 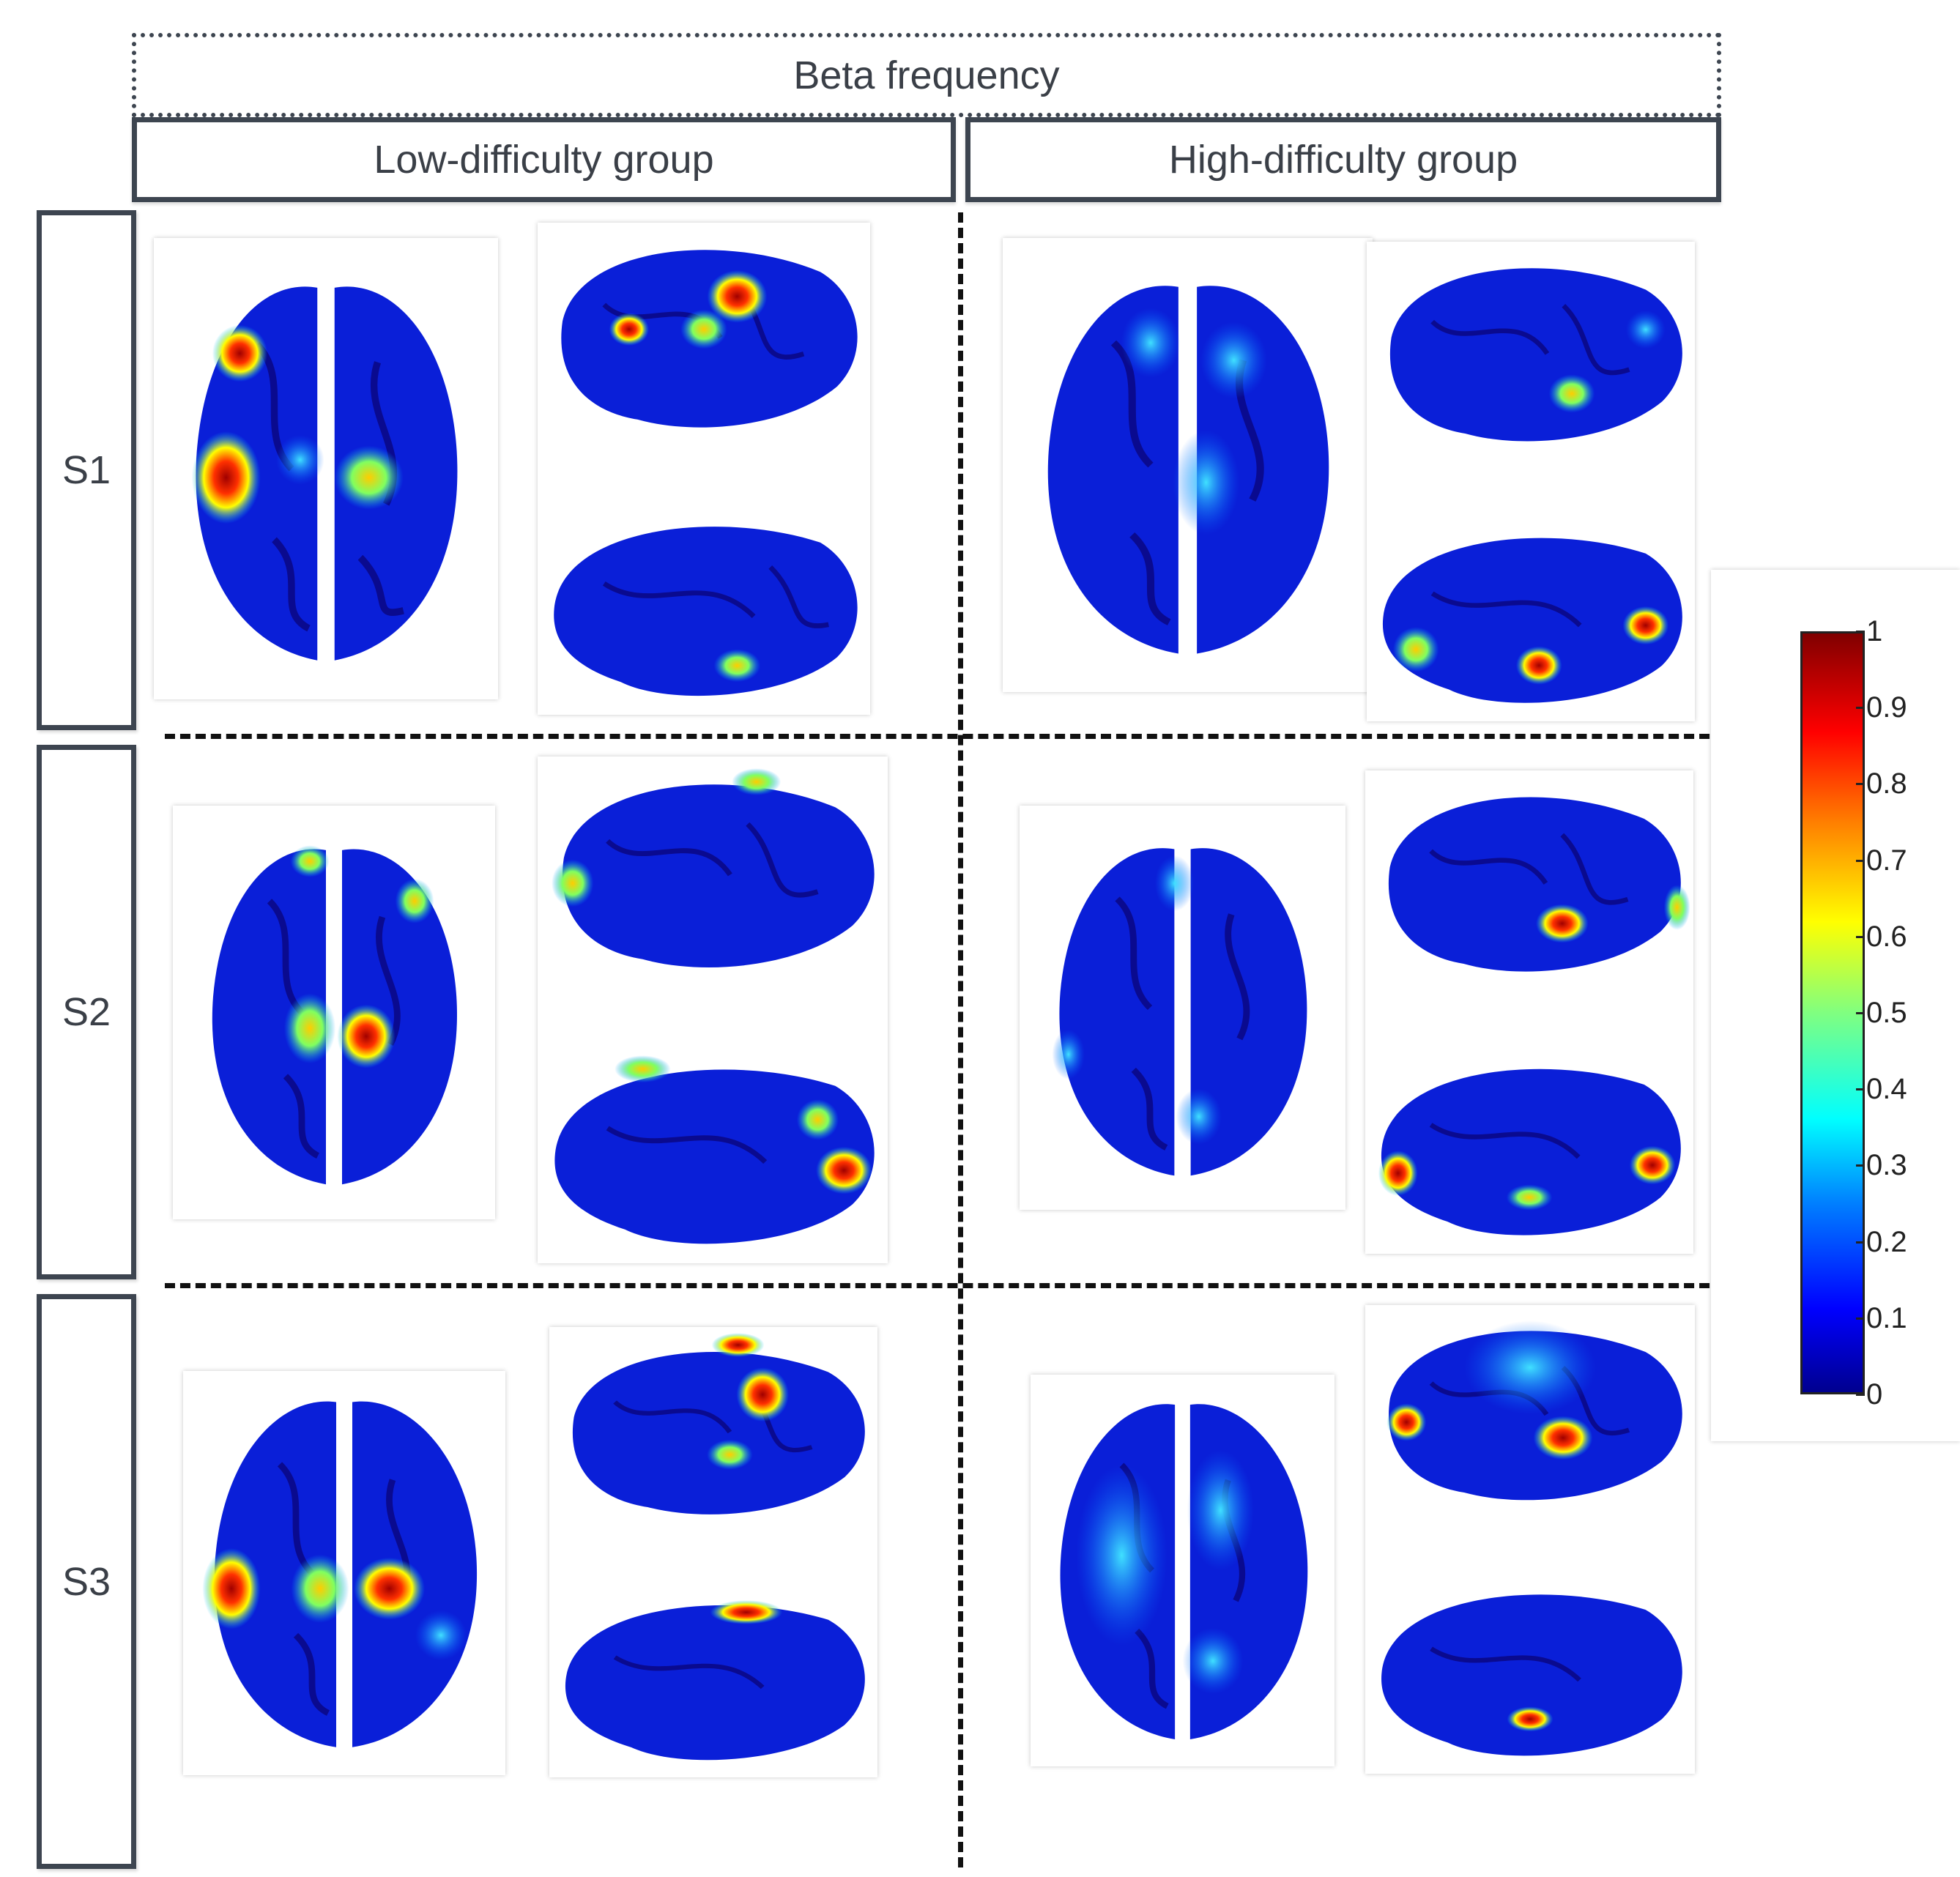 What do you see at coordinates (1886, 1241) in the screenshot?
I see `colorbar-tick-label: 0.2` at bounding box center [1886, 1241].